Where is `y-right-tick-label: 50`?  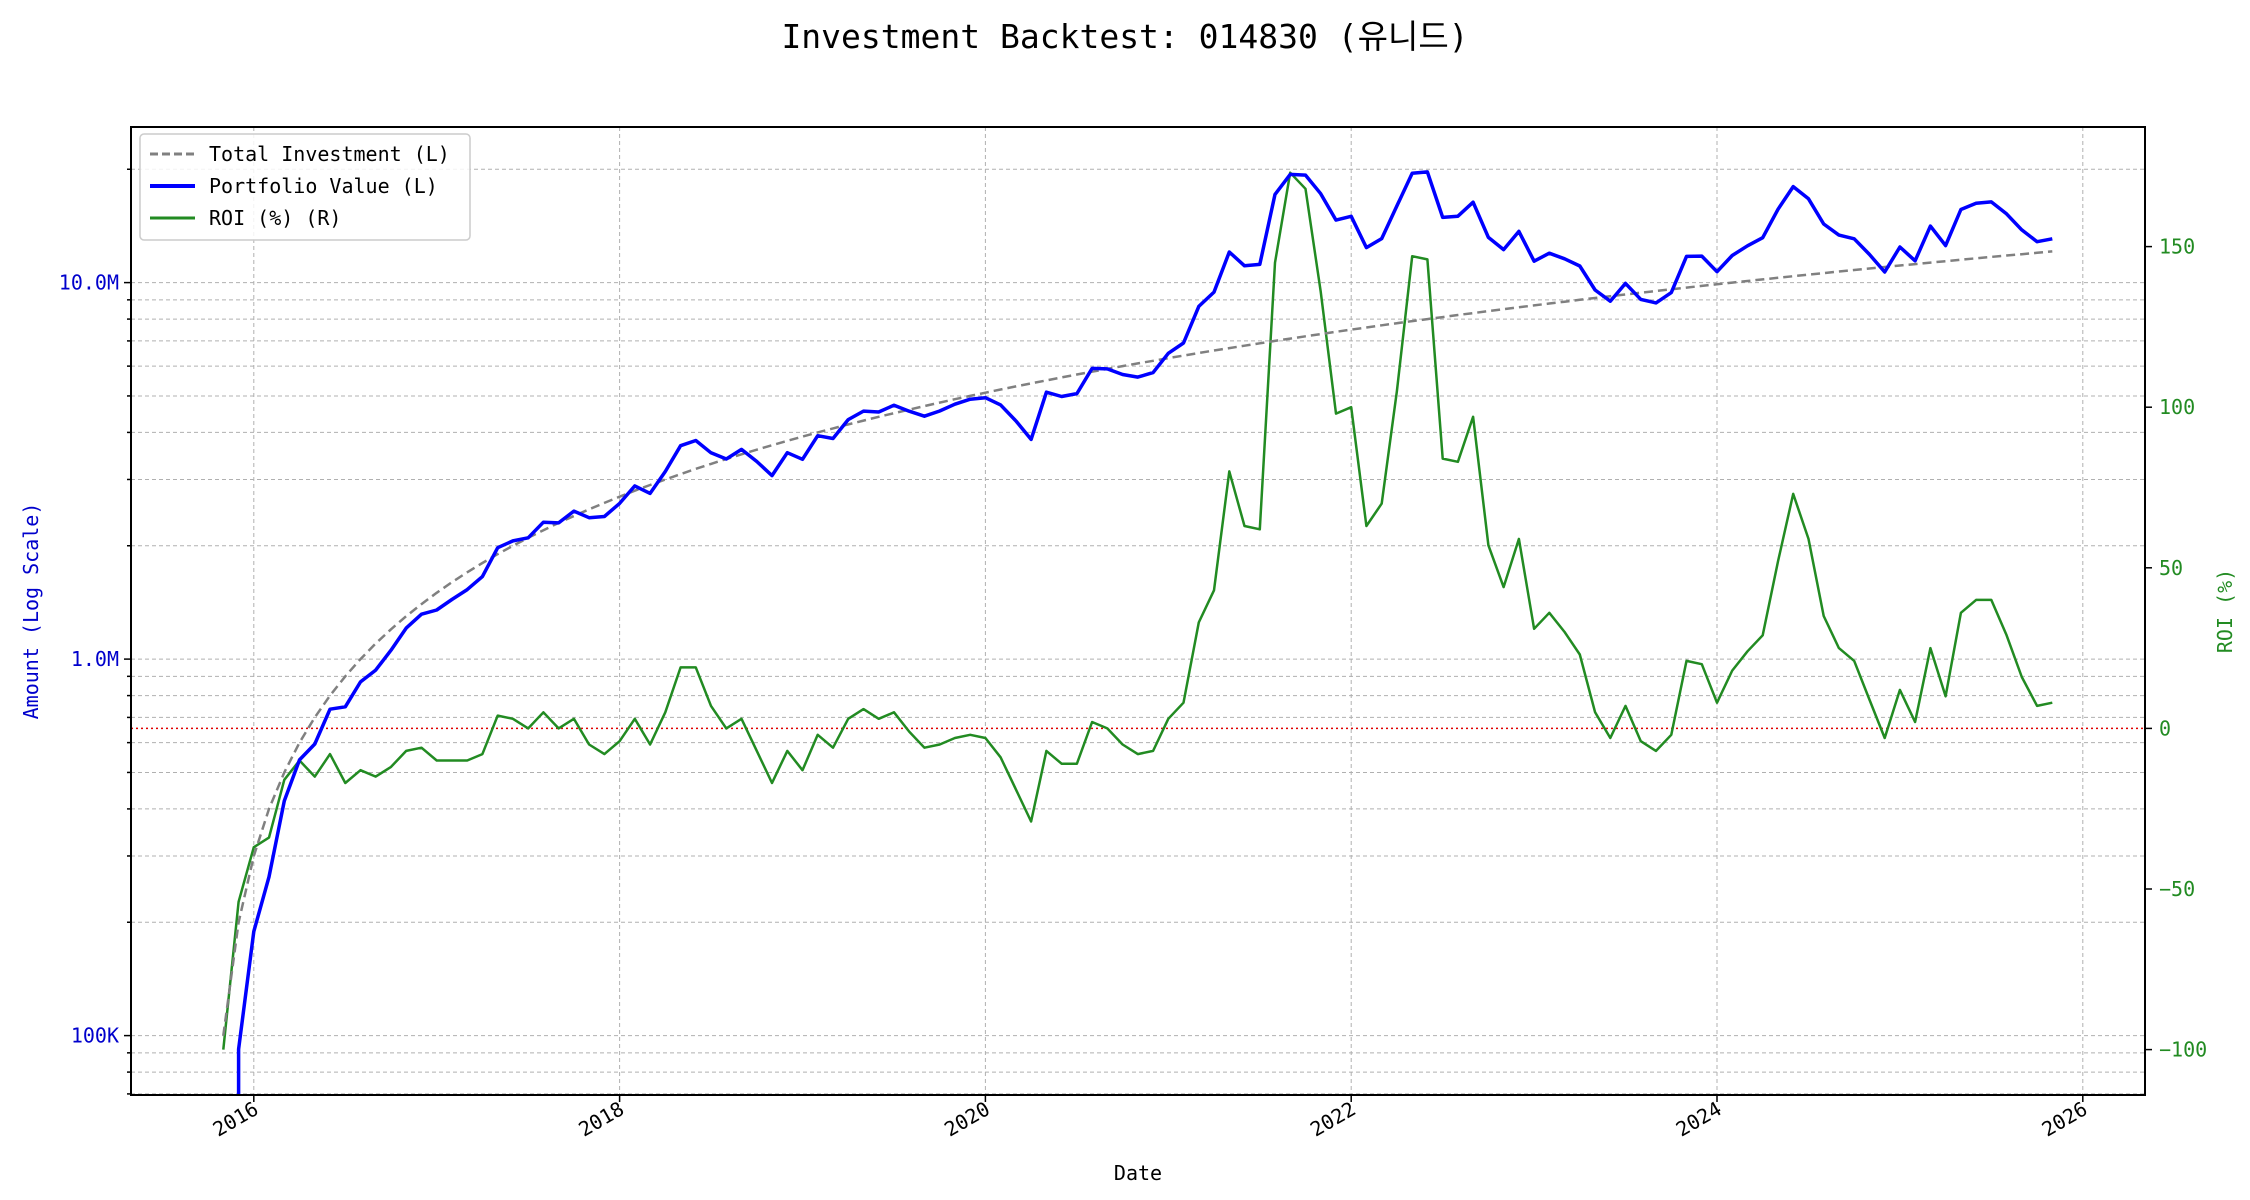 y-right-tick-label: 50 is located at coordinates (2171, 568).